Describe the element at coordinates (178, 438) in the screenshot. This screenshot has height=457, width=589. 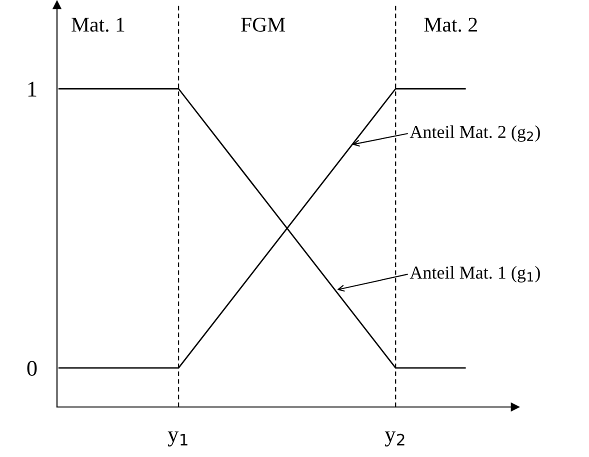
I see `x-tick-label: y$_{1}$` at that location.